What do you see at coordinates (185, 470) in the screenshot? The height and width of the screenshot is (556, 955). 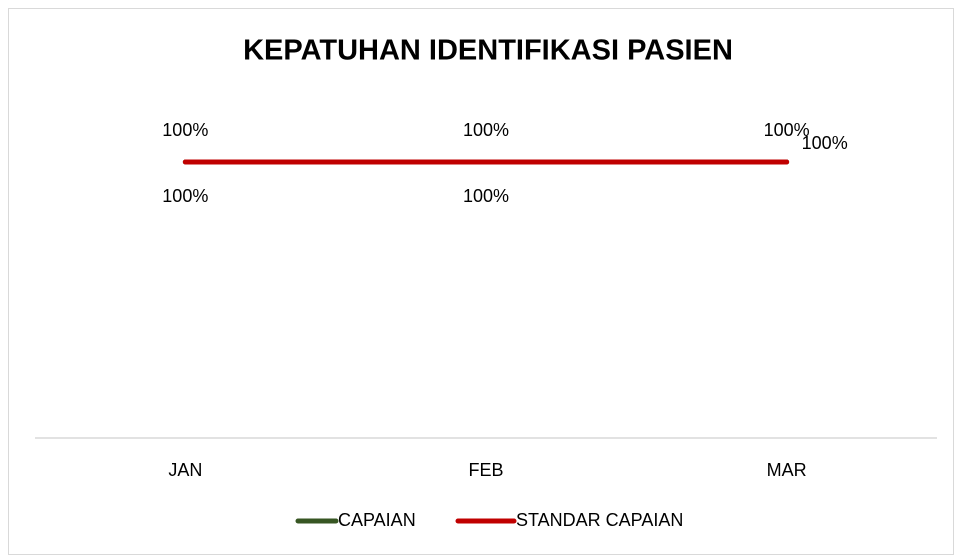 I see `x-tick-label: JAN` at bounding box center [185, 470].